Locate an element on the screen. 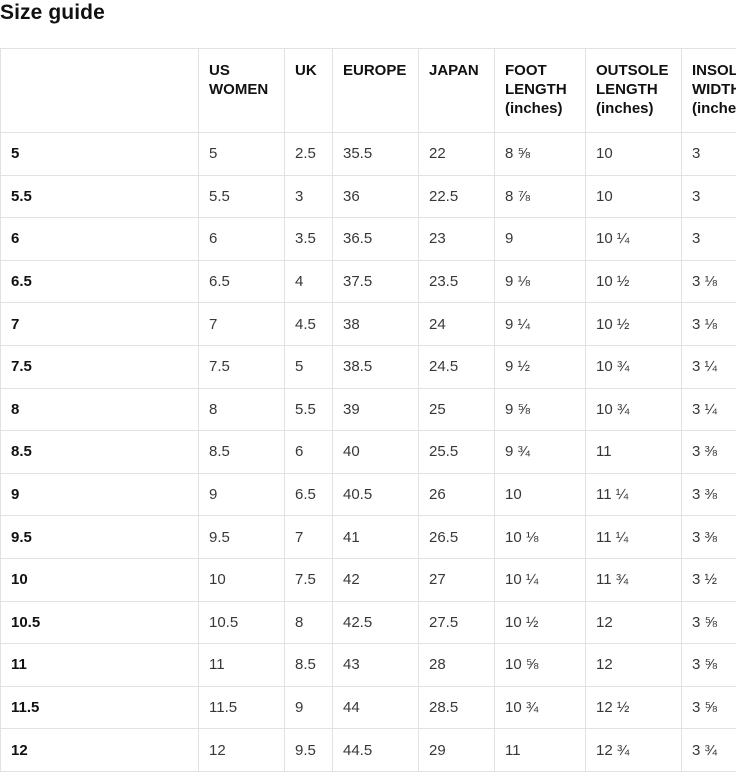 The image size is (736, 772). table-row: 8 8 5.5 39 25 9 ⅝ 10 ¾ 3 ¼ is located at coordinates (368, 409).